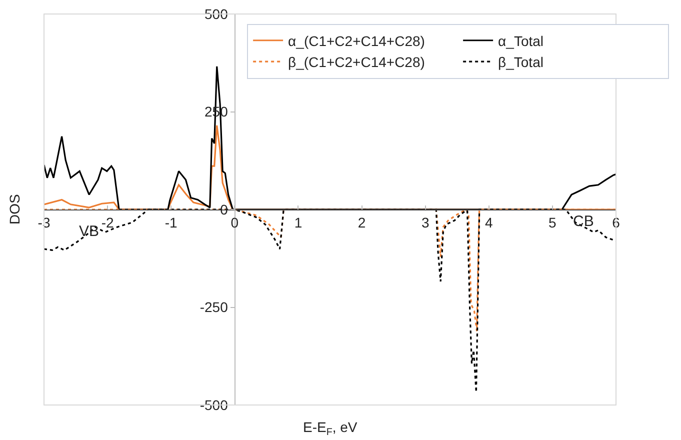 The width and height of the screenshot is (681, 440). I want to click on x-tick-label: -1, so click(171, 222).